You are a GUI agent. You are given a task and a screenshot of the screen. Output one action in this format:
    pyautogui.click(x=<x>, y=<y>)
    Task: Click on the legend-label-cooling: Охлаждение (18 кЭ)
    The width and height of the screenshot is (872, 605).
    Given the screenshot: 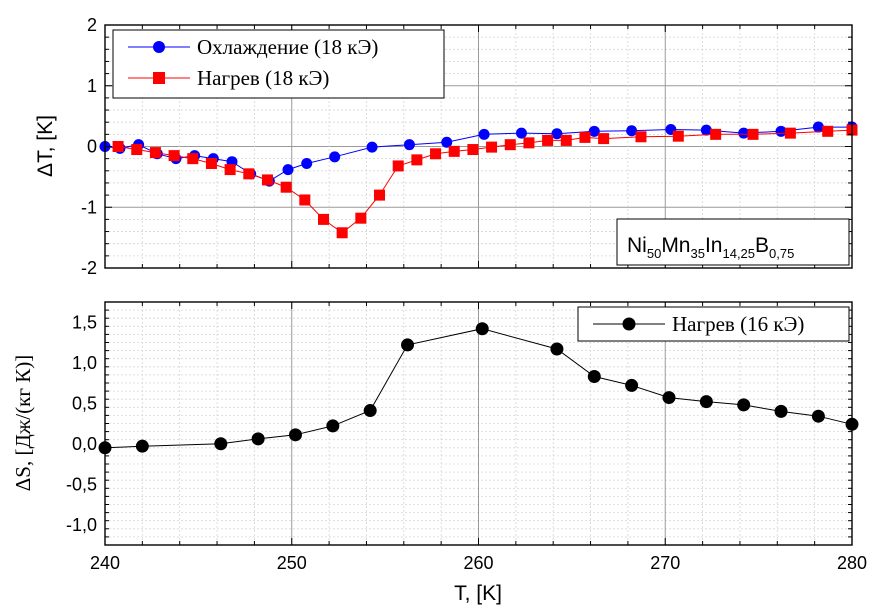 What is the action you would take?
    pyautogui.click(x=287, y=47)
    